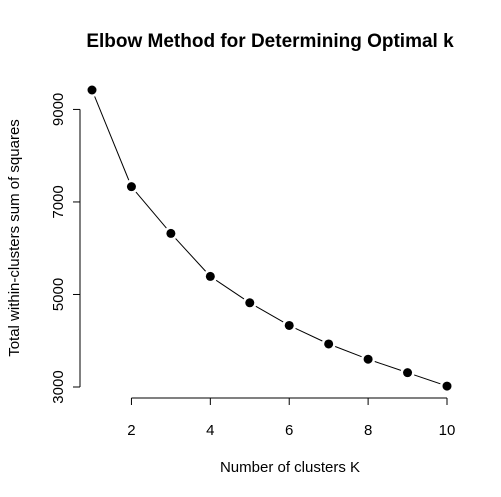  Describe the element at coordinates (131, 430) in the screenshot. I see `x-tick-label: 2` at that location.